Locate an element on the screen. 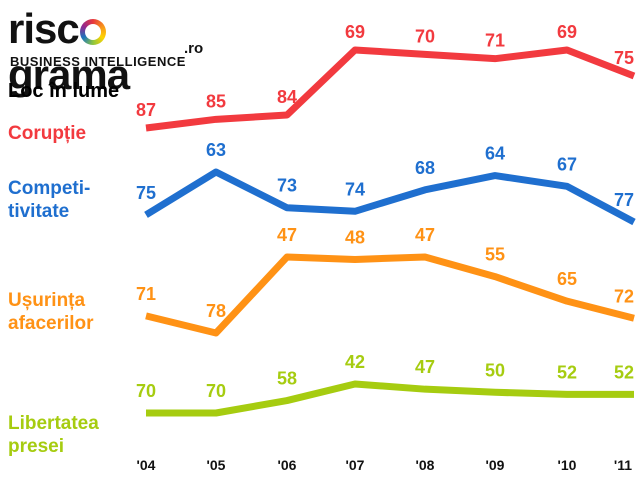  data-label: 73 is located at coordinates (287, 186).